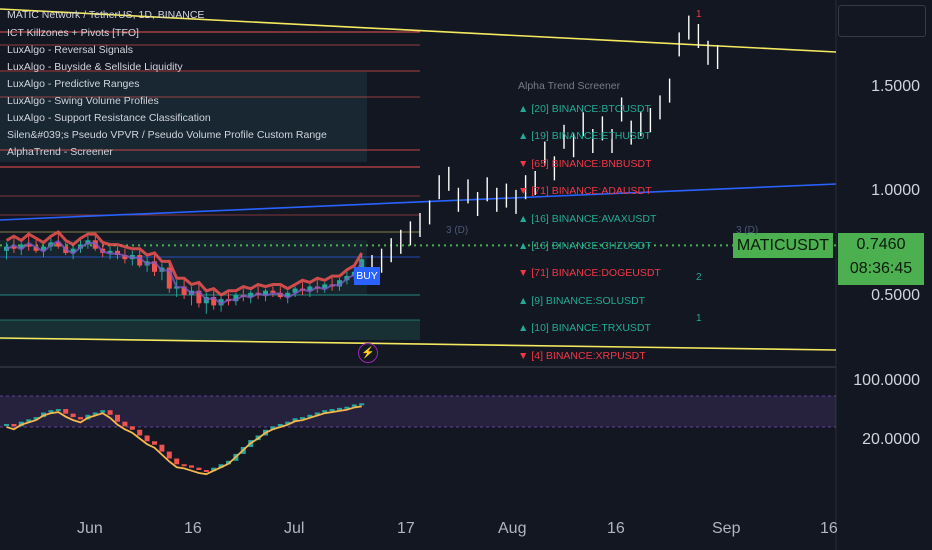  I want to click on price-tick: 1.0000, so click(895, 190).